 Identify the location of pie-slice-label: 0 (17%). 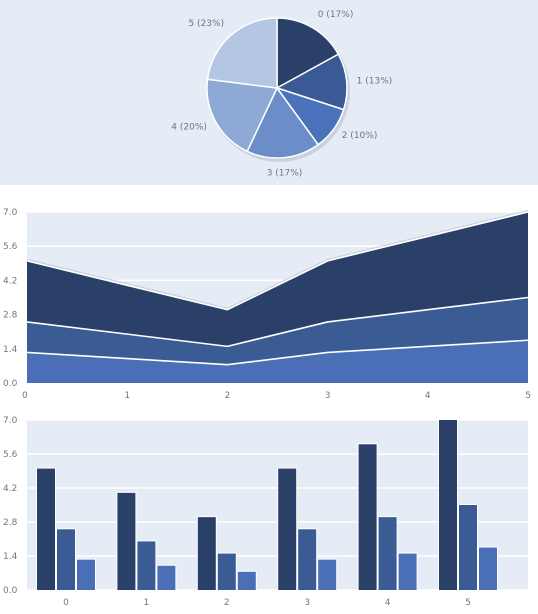
(336, 15).